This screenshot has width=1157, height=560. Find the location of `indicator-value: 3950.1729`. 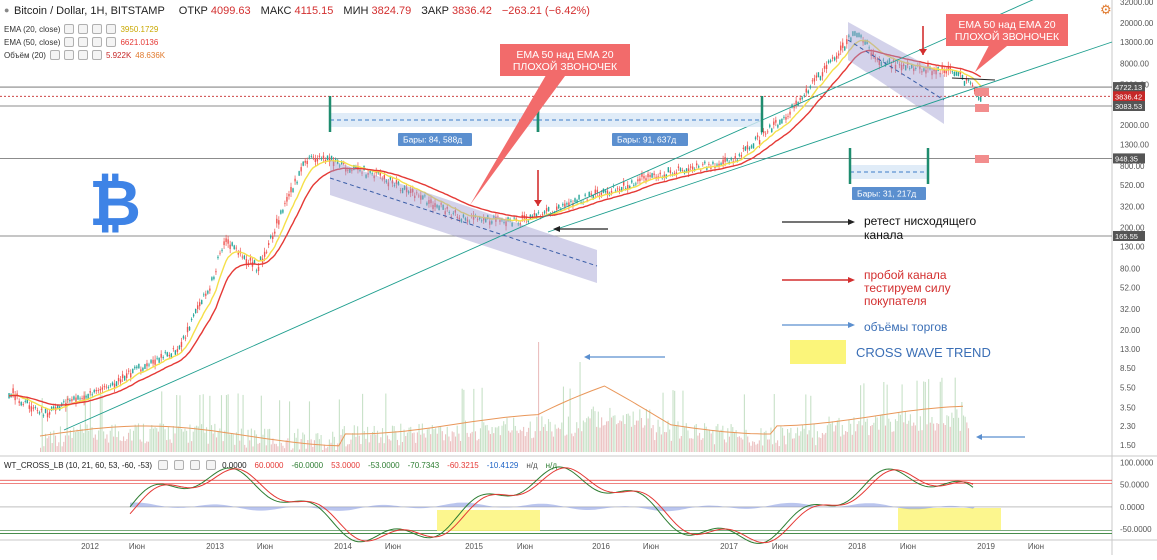

indicator-value: 3950.1729 is located at coordinates (139, 29).